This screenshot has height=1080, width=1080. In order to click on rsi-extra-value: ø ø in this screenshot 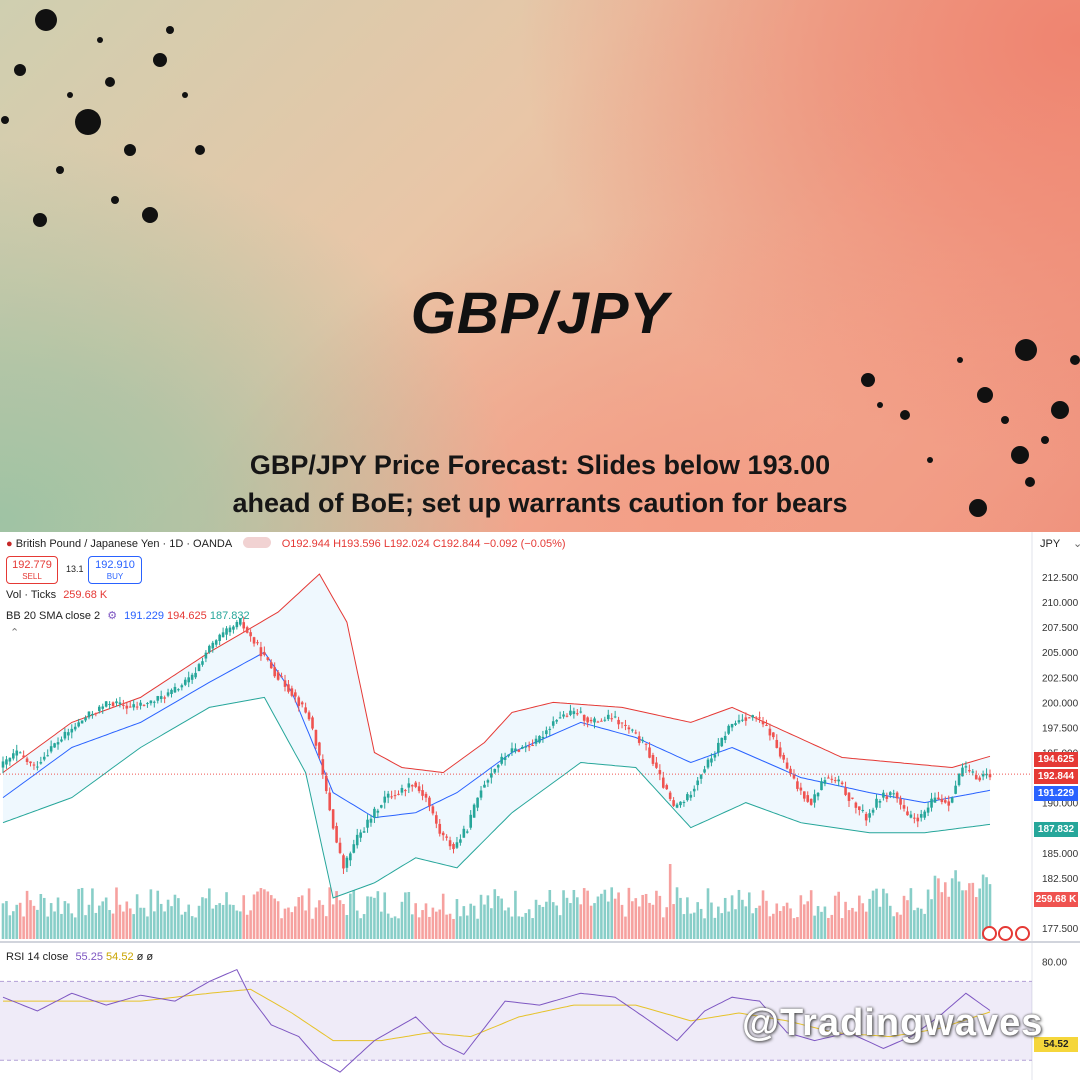, I will do `click(145, 957)`.